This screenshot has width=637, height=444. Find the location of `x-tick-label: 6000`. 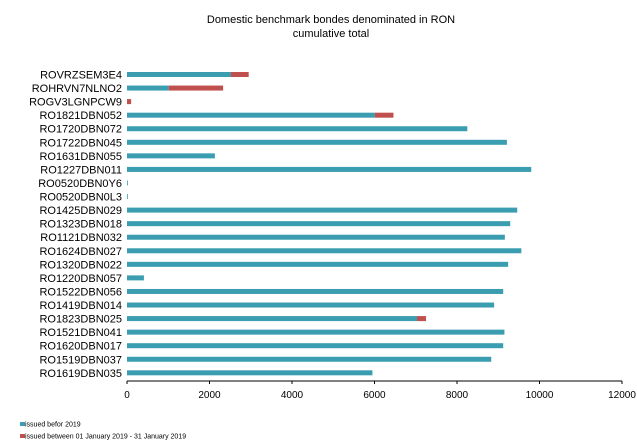

x-tick-label: 6000 is located at coordinates (374, 395).